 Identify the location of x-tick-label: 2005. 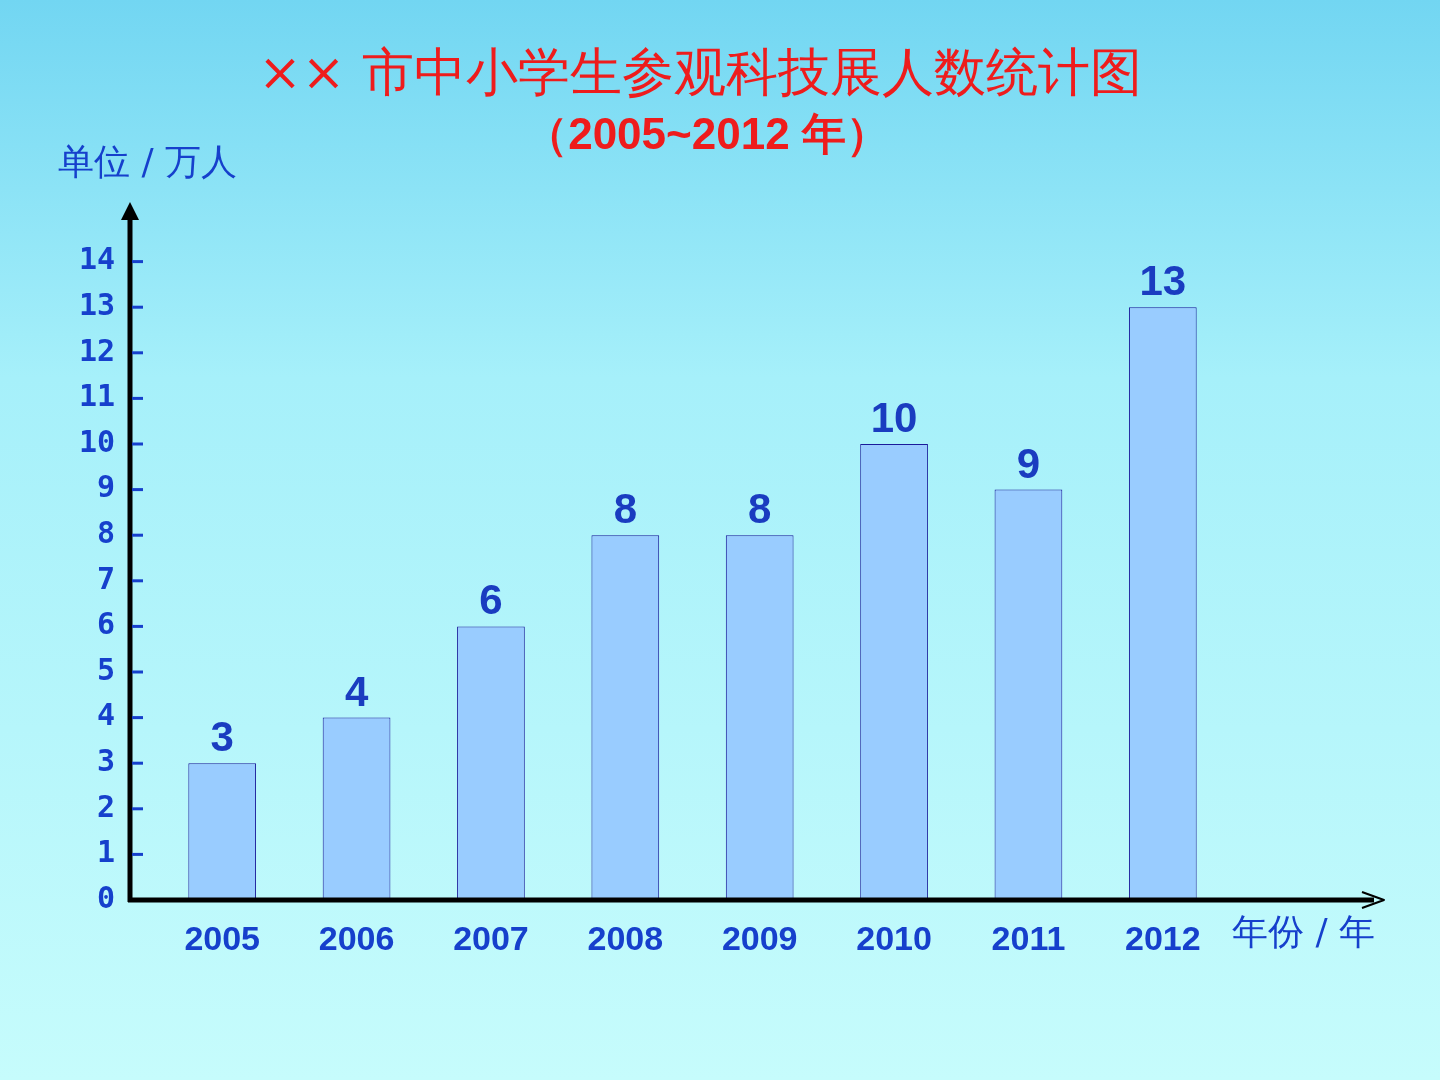
(222, 937).